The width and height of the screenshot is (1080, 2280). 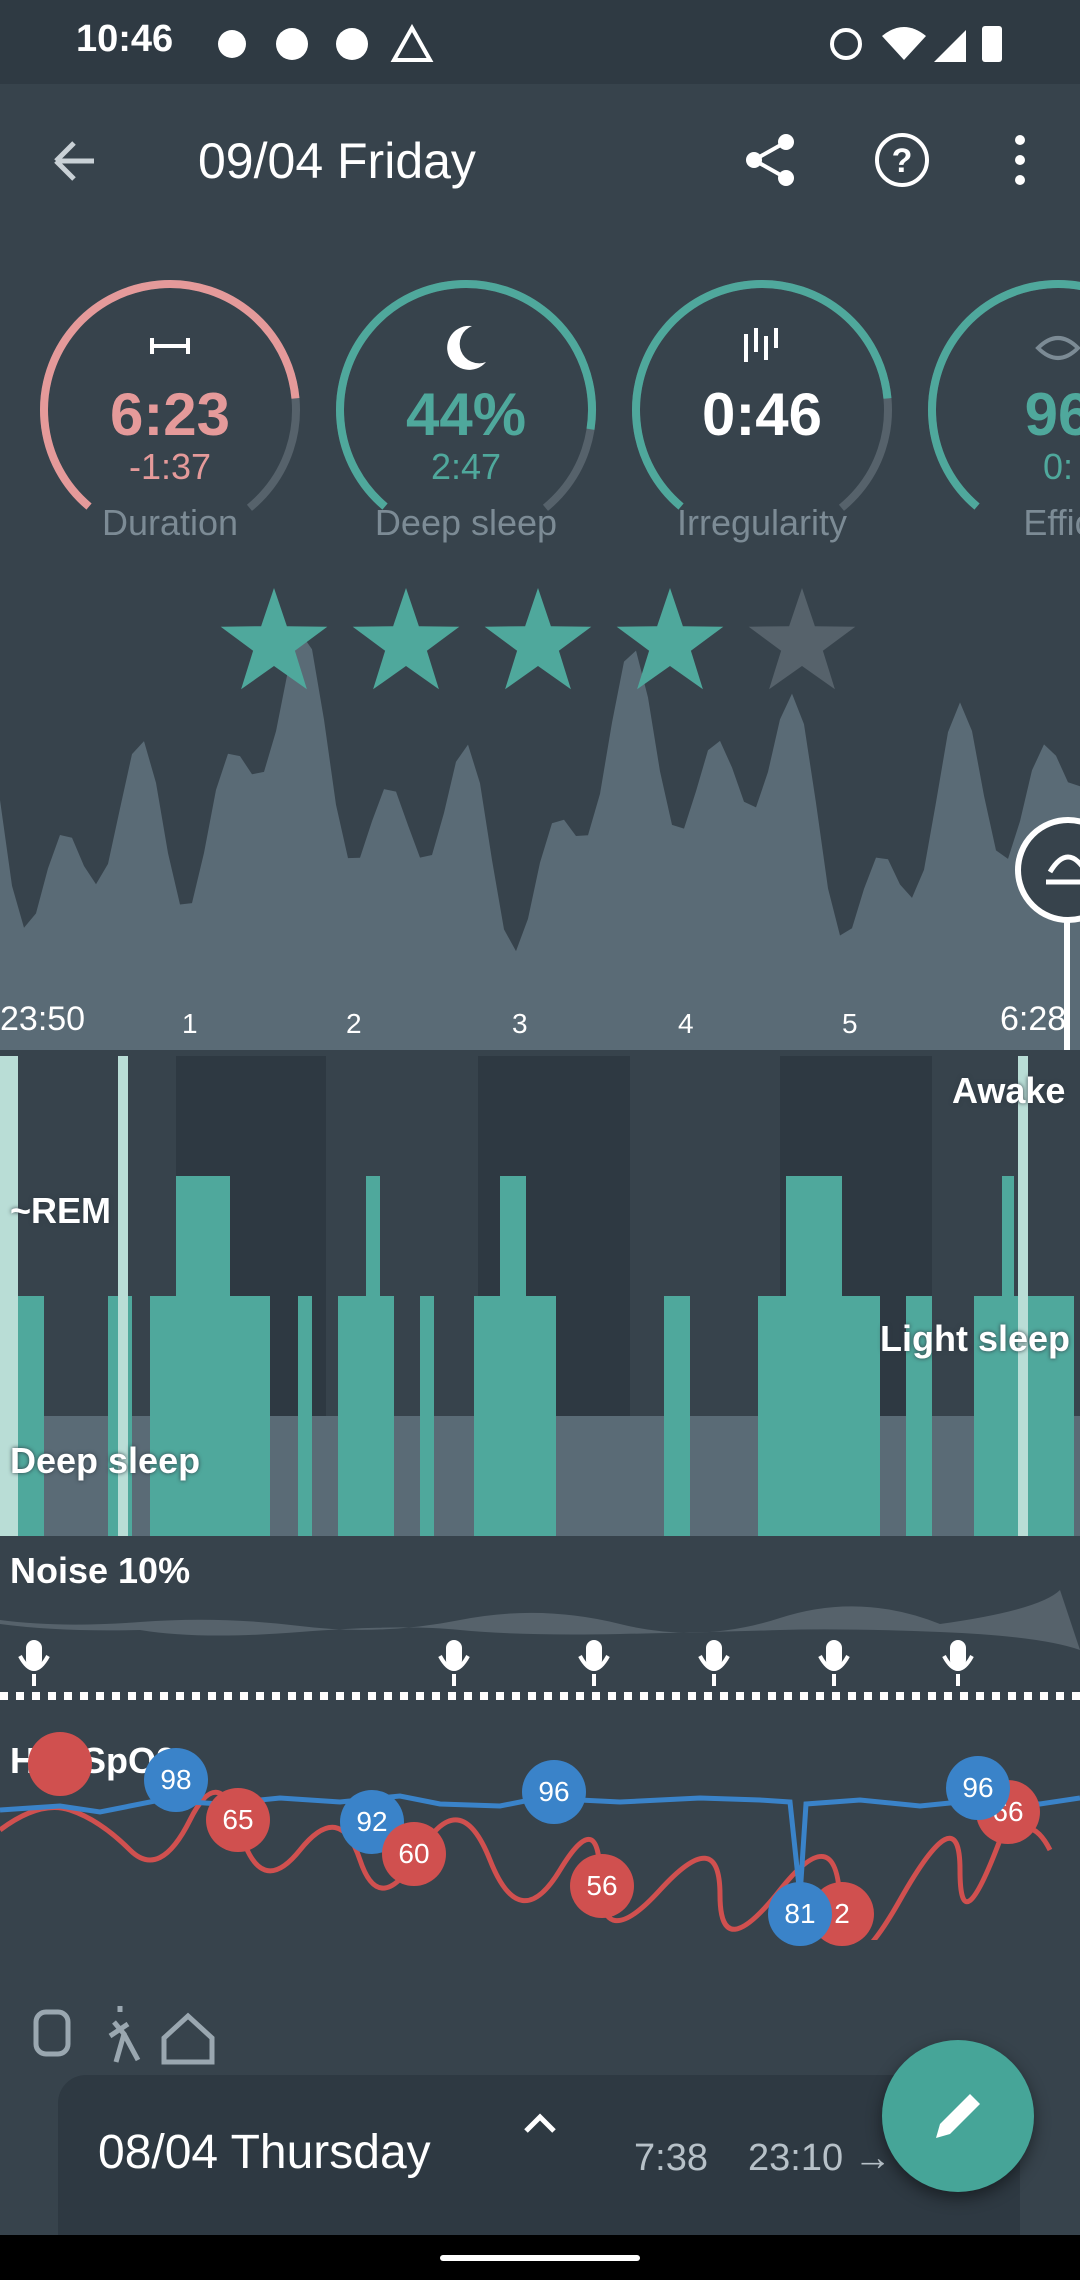 I want to click on gauge-irregularity: 0:46 Irregularity, so click(x=762, y=410).